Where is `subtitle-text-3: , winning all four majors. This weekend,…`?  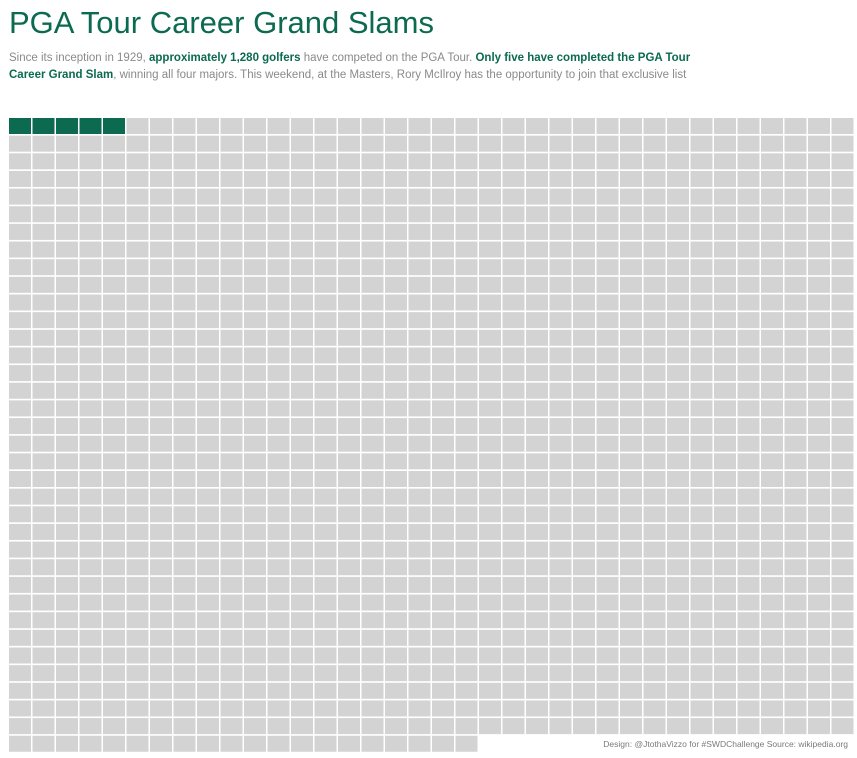 subtitle-text-3: , winning all four majors. This weekend,… is located at coordinates (400, 75).